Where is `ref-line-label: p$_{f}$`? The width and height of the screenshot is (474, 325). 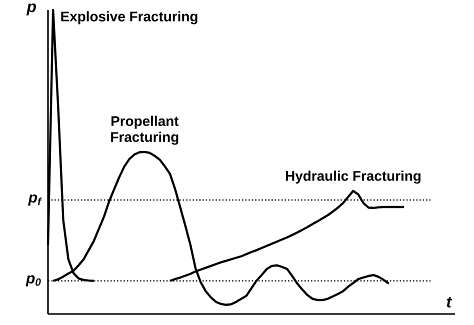 ref-line-label: p$_{f}$ is located at coordinates (35, 200).